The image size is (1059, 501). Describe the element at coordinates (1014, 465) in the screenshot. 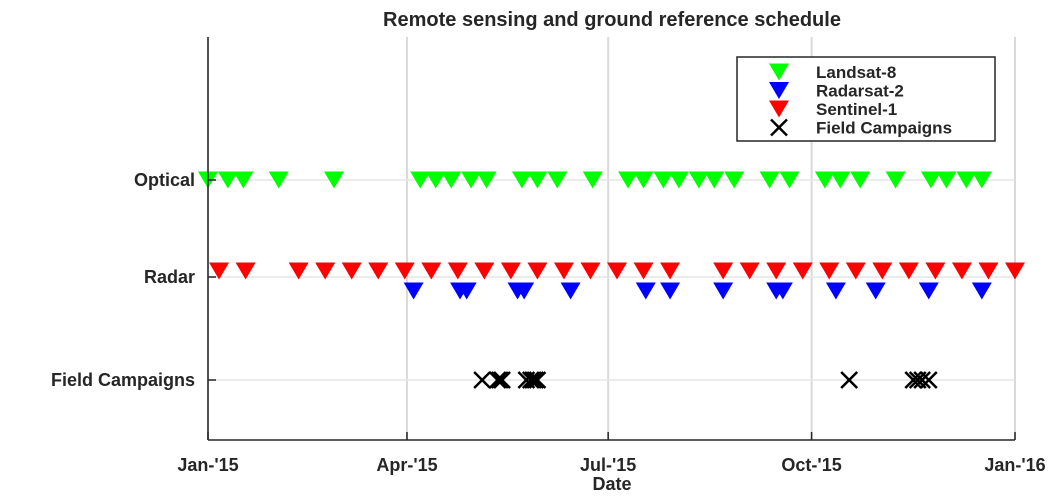

I see `x-tick-label: Jan-'16` at that location.